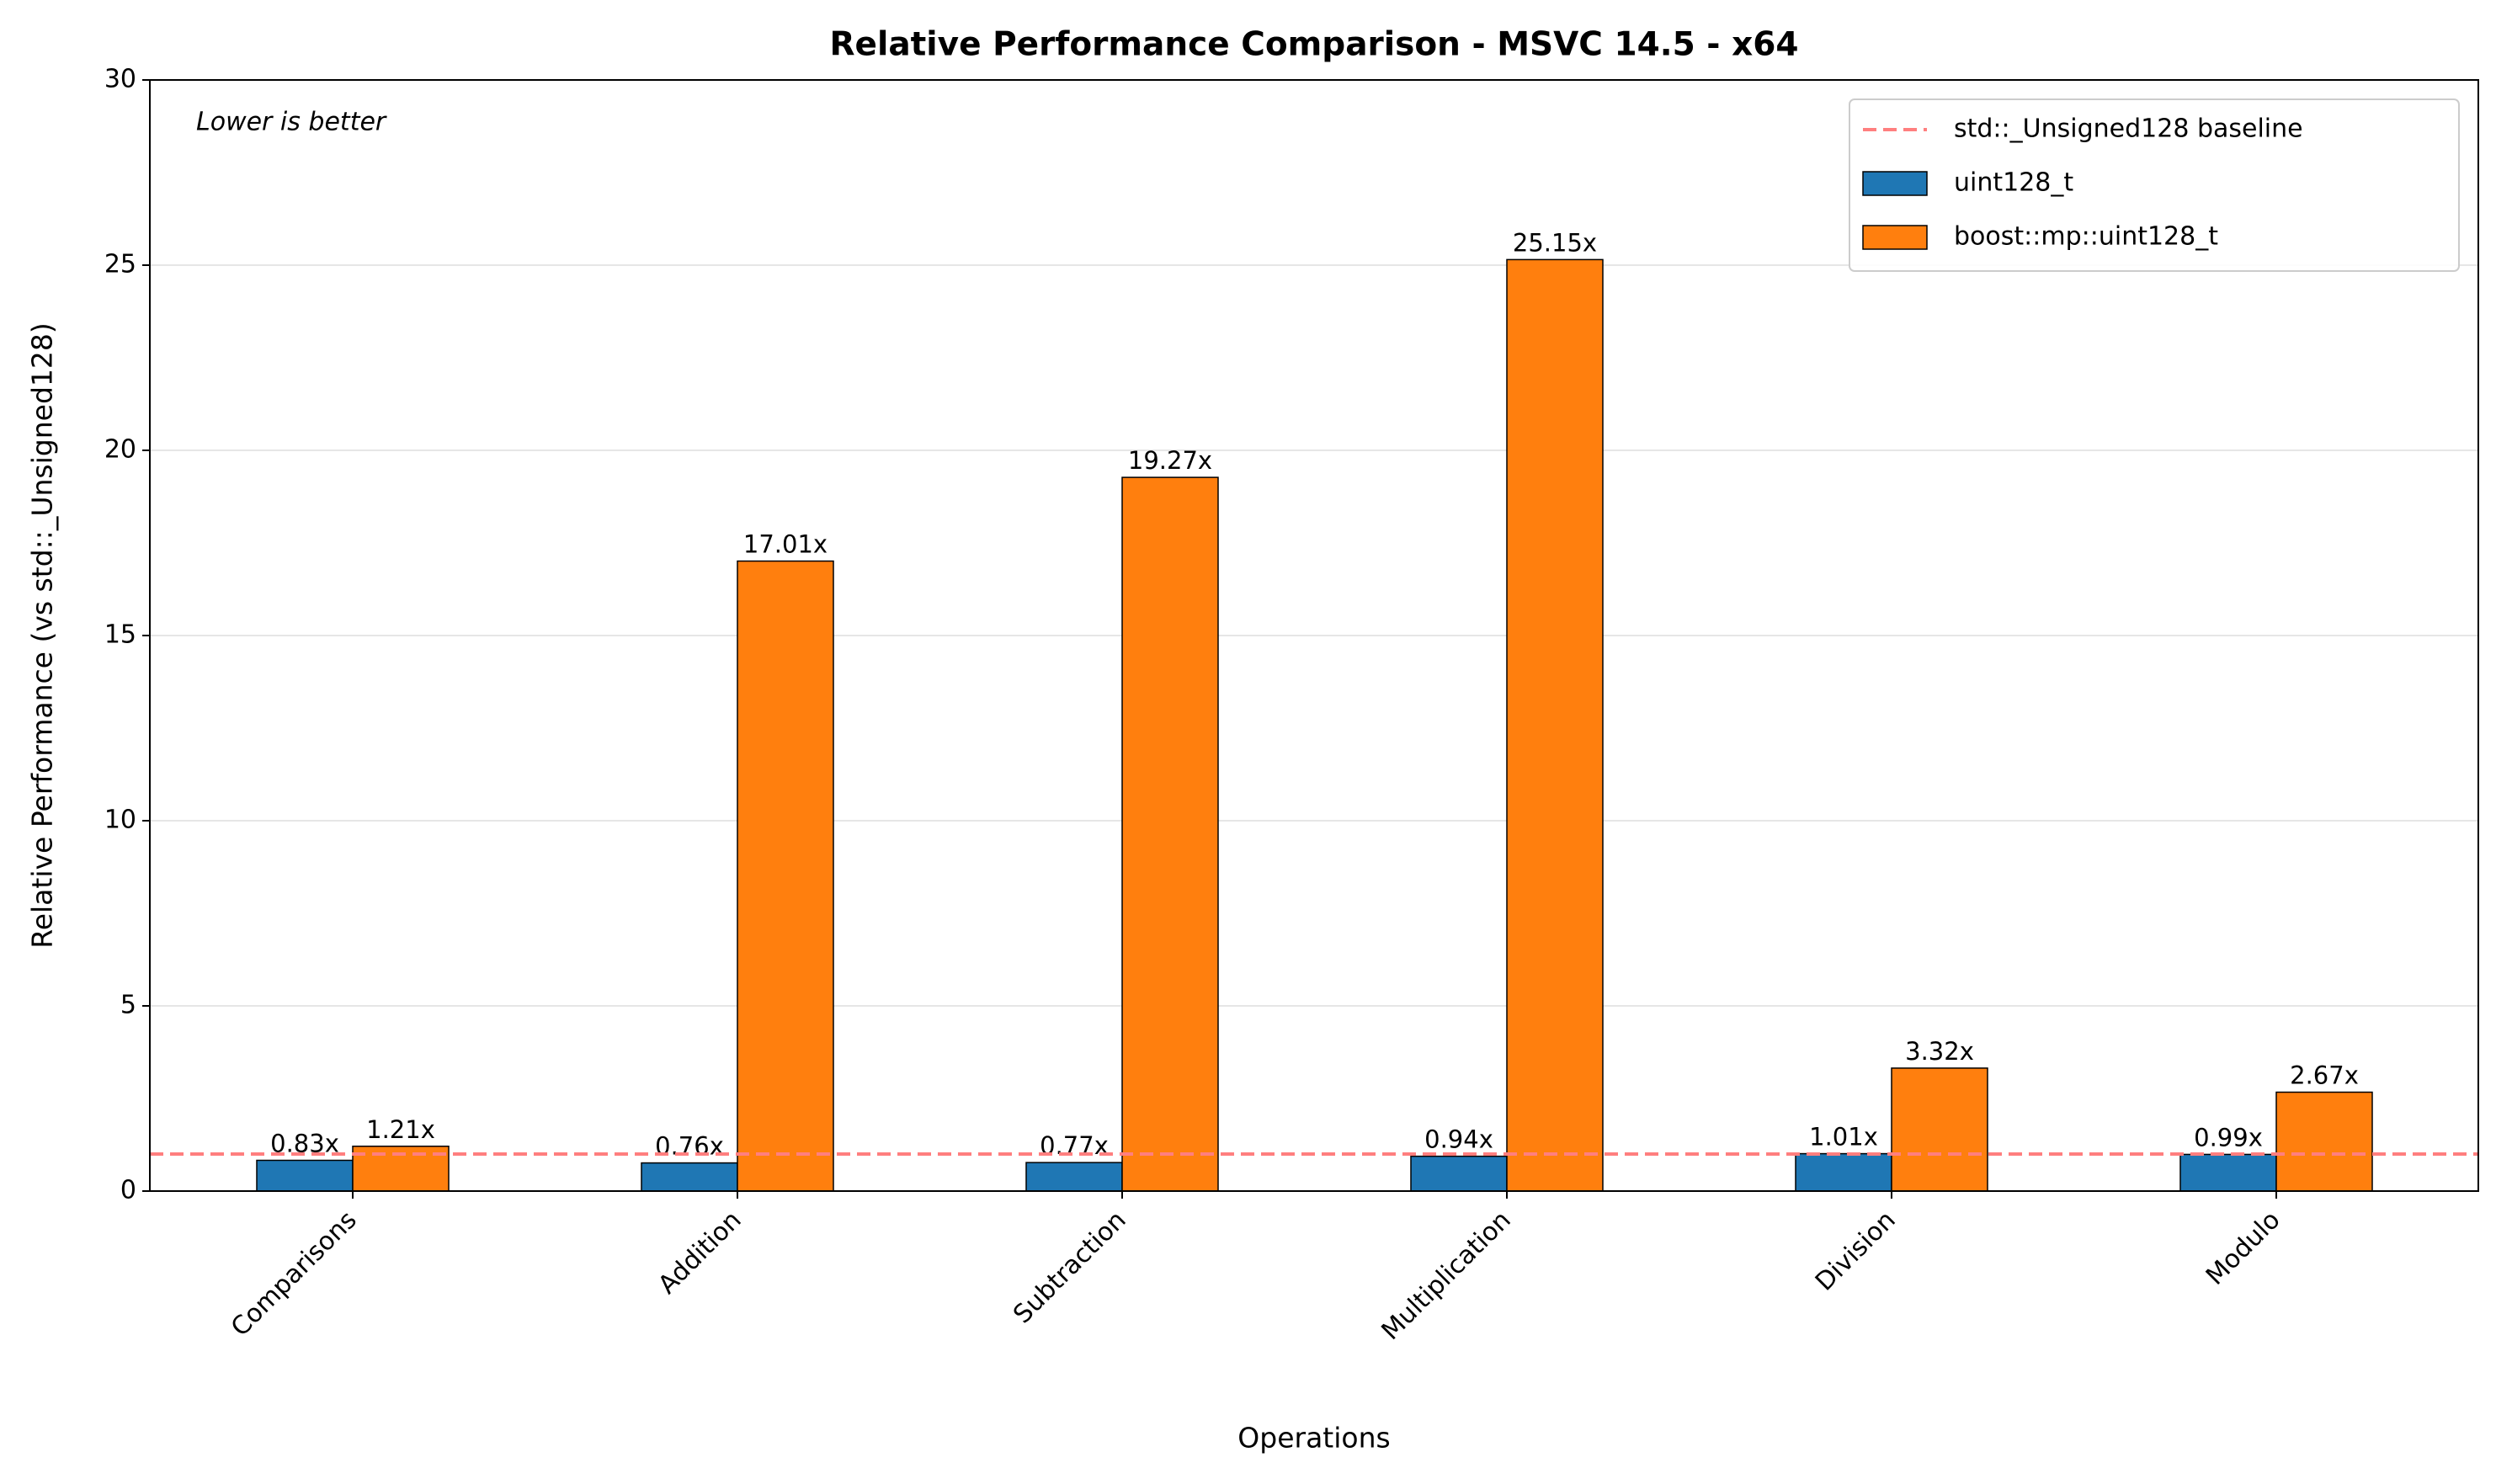 This screenshot has width=2496, height=1484. What do you see at coordinates (689, 1146) in the screenshot?
I see `value-label: 0.76x` at bounding box center [689, 1146].